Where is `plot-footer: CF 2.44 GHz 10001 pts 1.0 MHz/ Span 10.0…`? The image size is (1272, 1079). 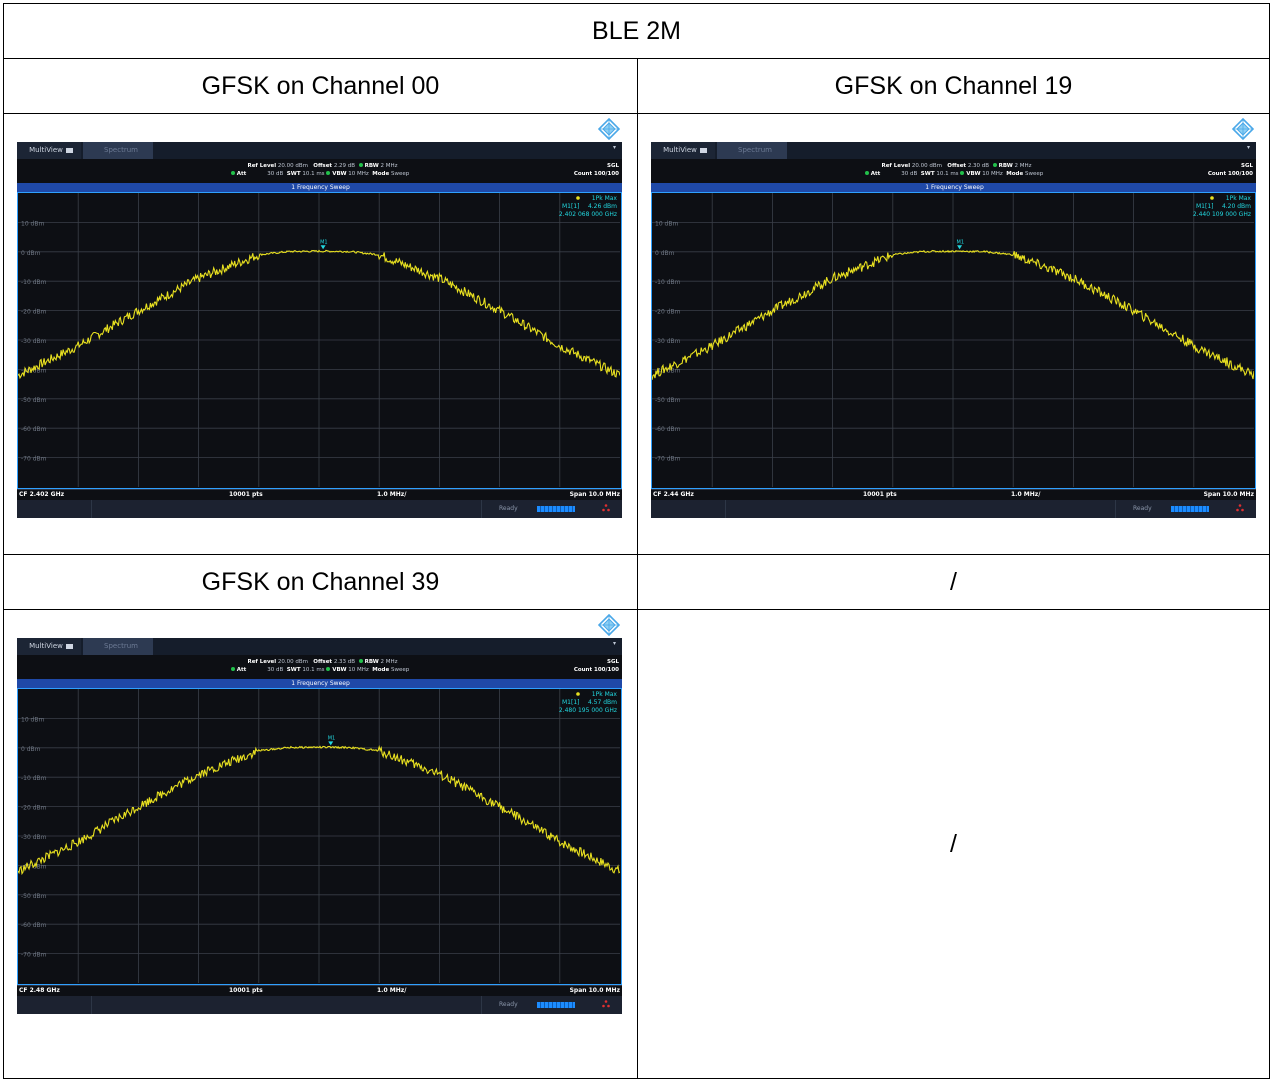
plot-footer: CF 2.44 GHz 10001 pts 1.0 MHz/ Span 10.0… is located at coordinates (953, 494).